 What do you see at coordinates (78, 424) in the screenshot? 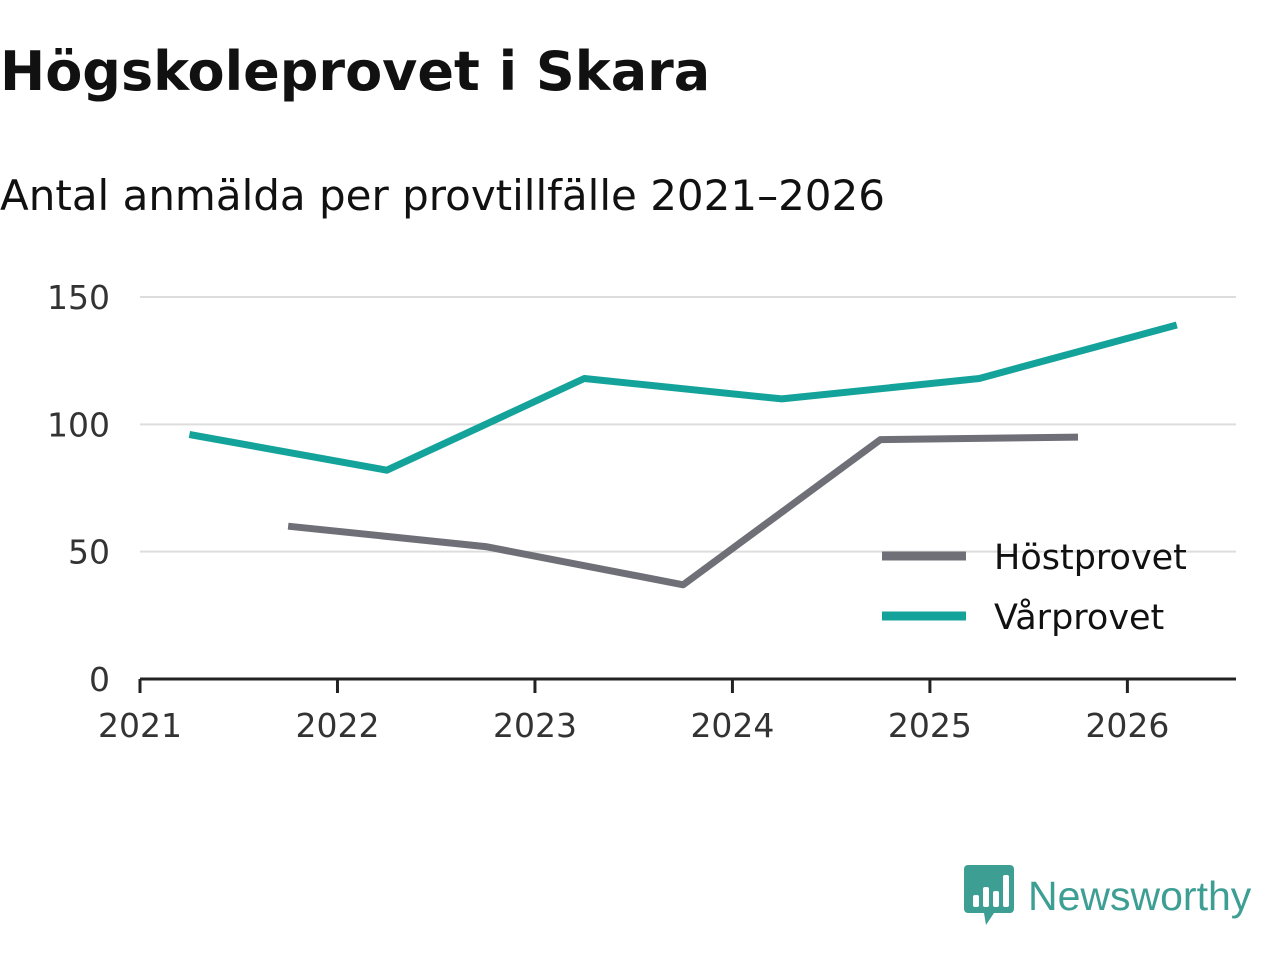
I see `y-tick-label: 100` at bounding box center [78, 424].